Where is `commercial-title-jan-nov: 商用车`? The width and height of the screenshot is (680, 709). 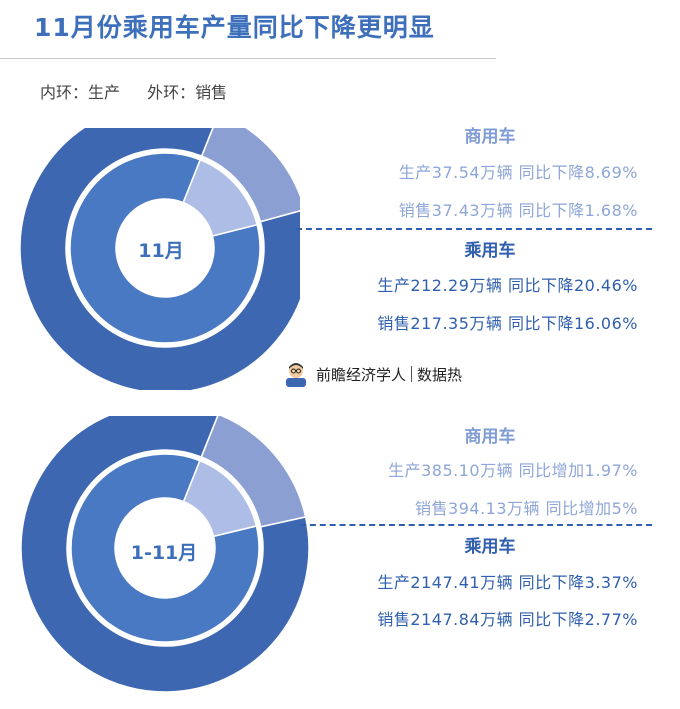
commercial-title-jan-nov: 商用车 is located at coordinates (490, 437).